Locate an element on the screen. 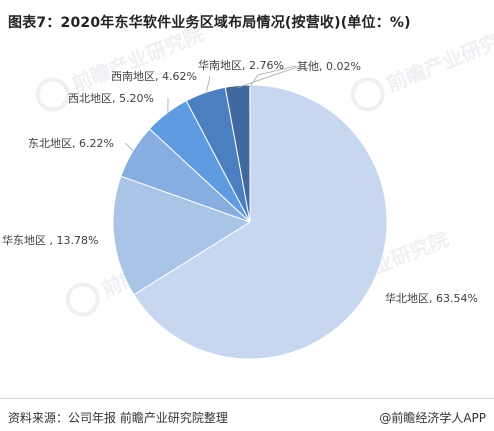 The image size is (494, 431). slice-label-6: 华南地区, 2.76% is located at coordinates (241, 65).